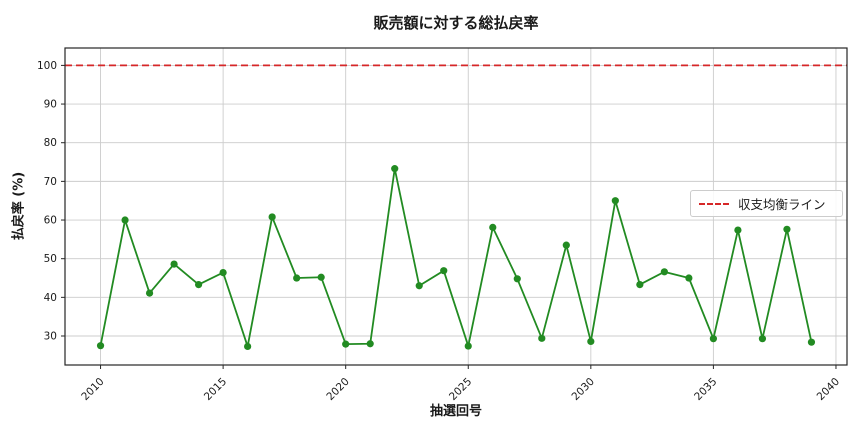 The image size is (864, 432). I want to click on legend-dashed-line-icon, so click(714, 203).